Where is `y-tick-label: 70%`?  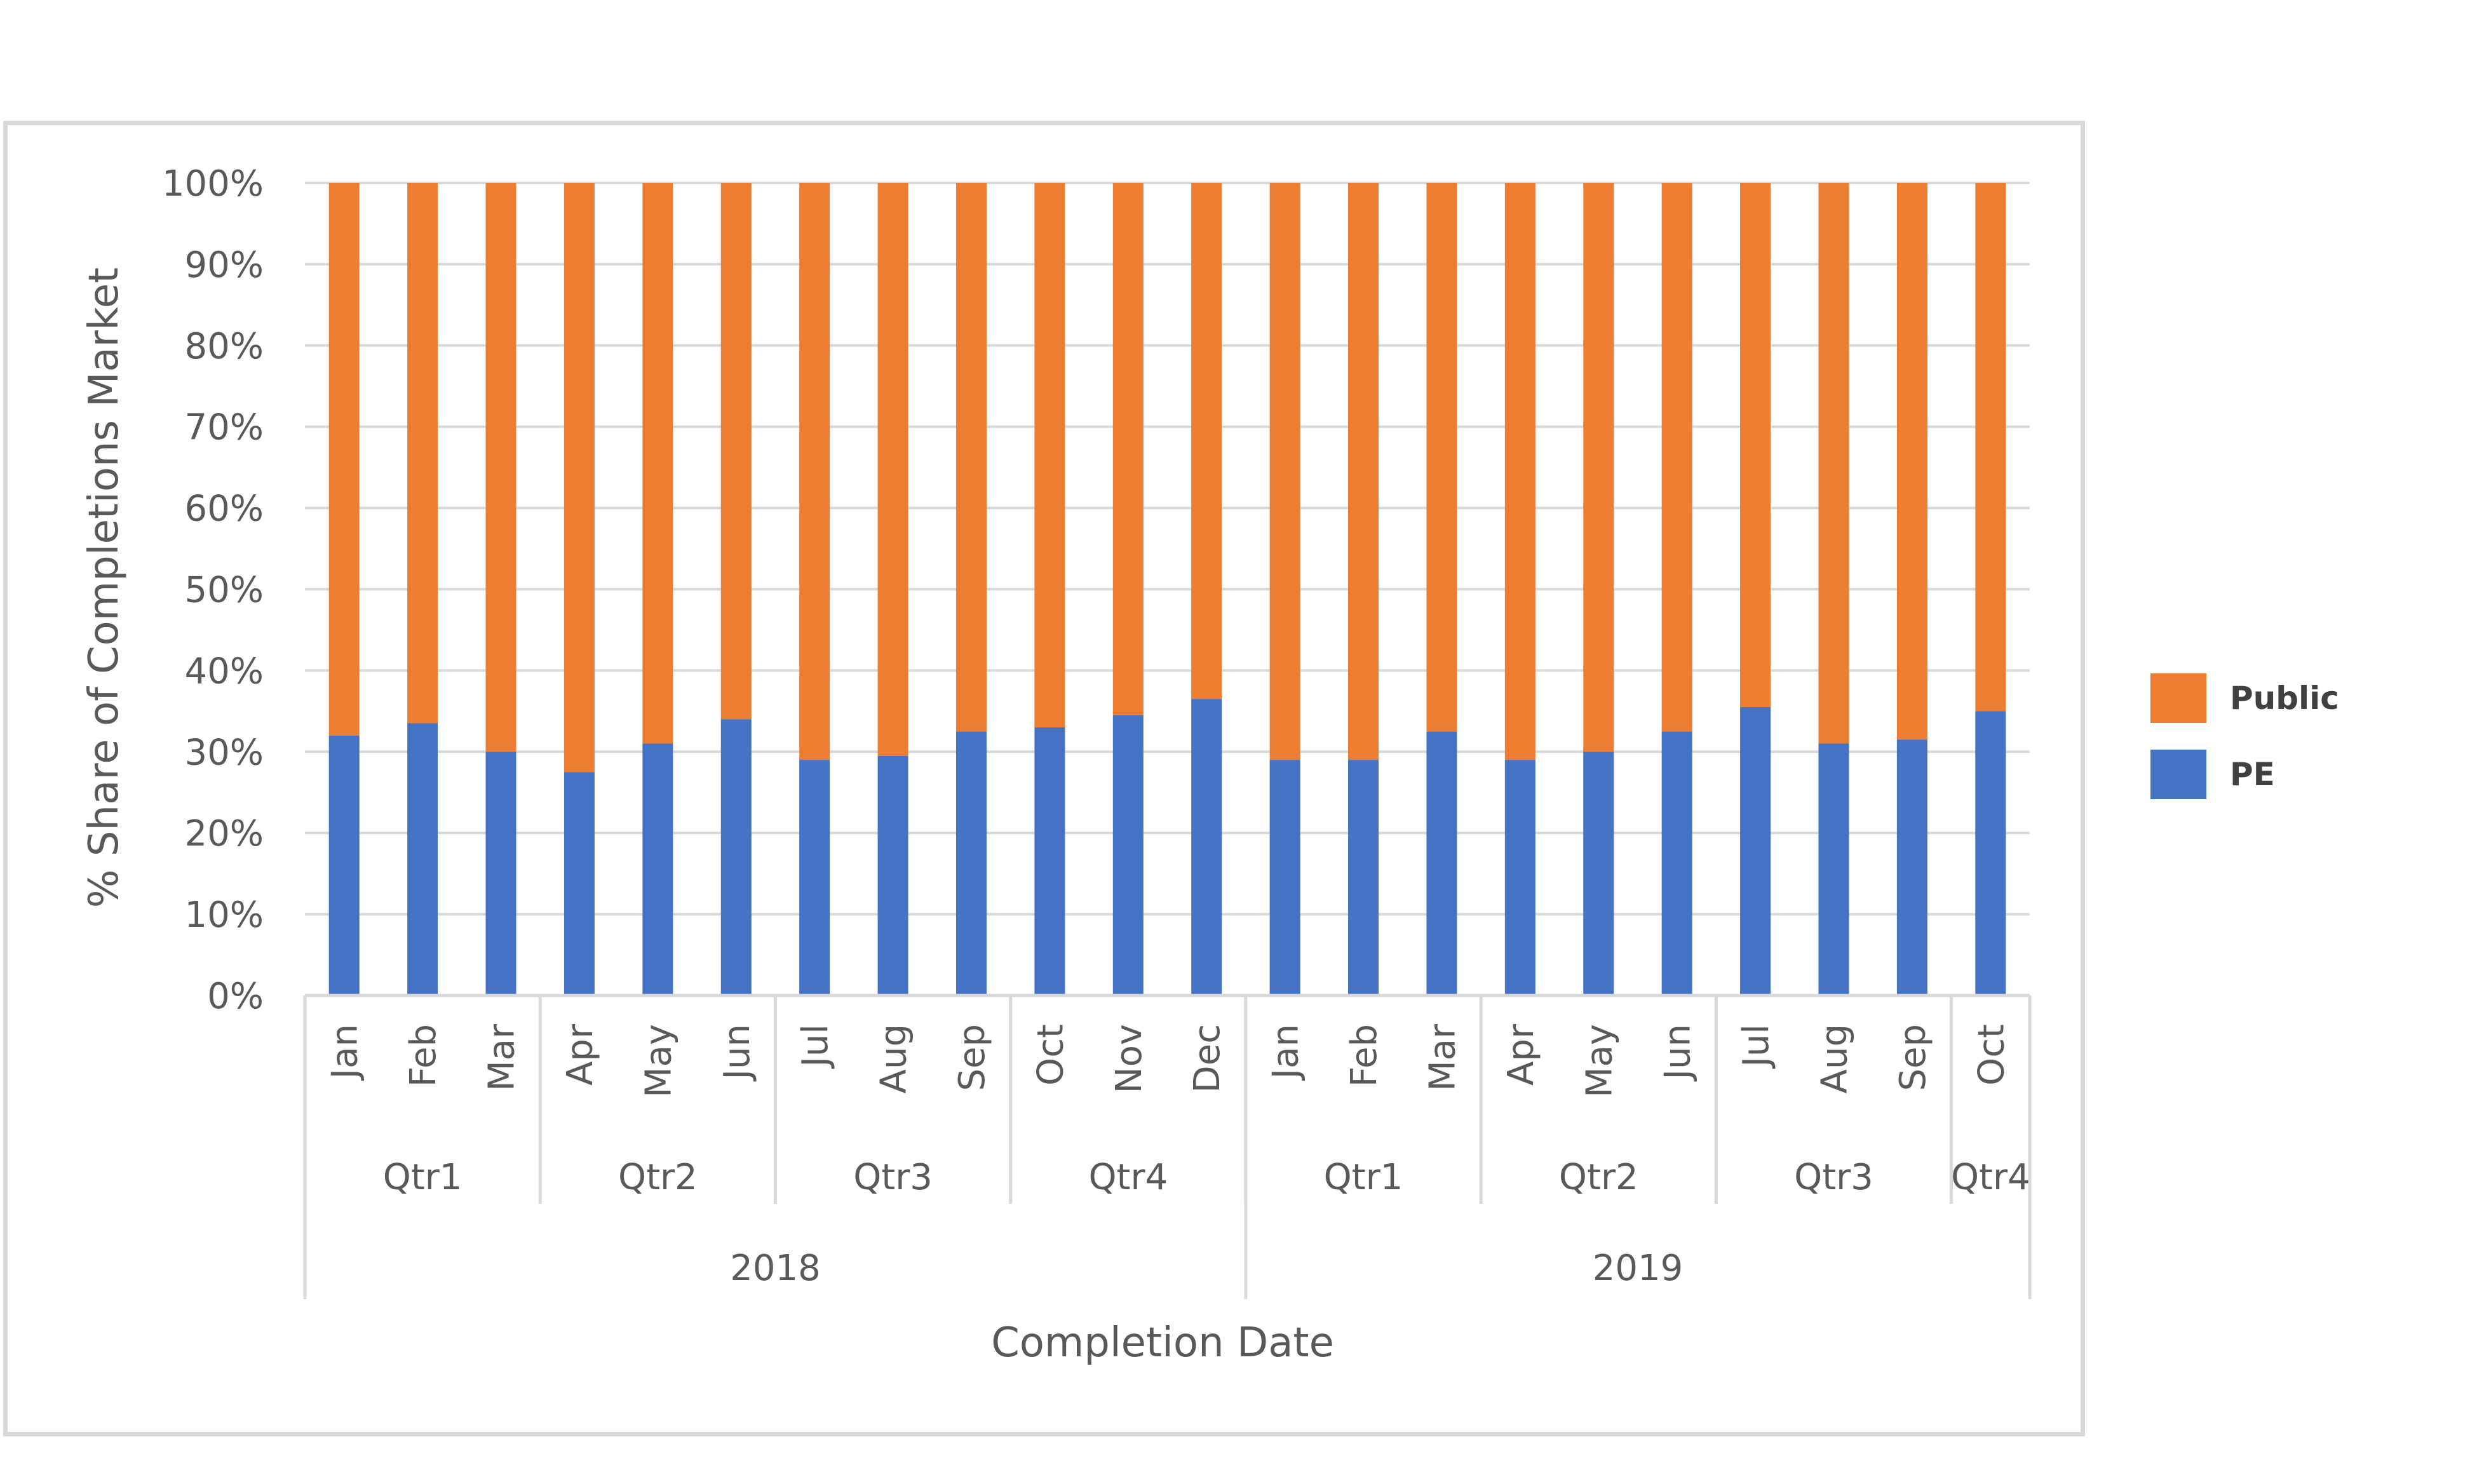
y-tick-label: 70% is located at coordinates (224, 428).